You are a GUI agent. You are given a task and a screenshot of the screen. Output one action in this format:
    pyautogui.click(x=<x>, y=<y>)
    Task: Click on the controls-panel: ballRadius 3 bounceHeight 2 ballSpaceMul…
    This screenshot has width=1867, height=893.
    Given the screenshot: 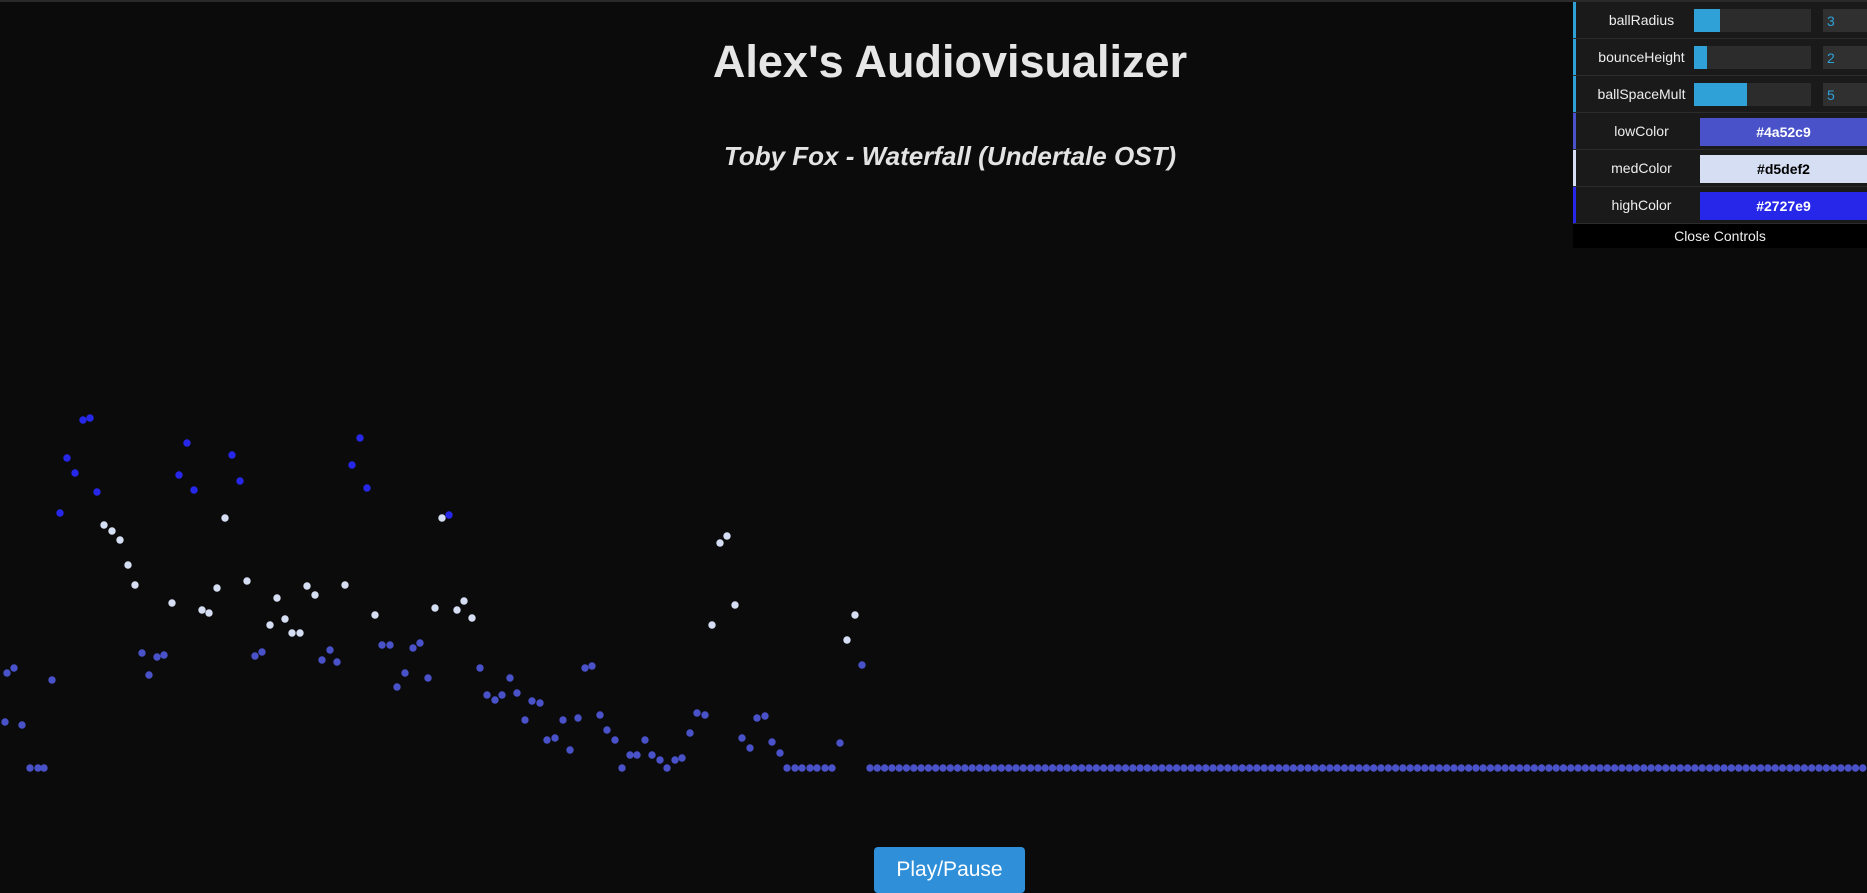 What is the action you would take?
    pyautogui.click(x=1720, y=125)
    